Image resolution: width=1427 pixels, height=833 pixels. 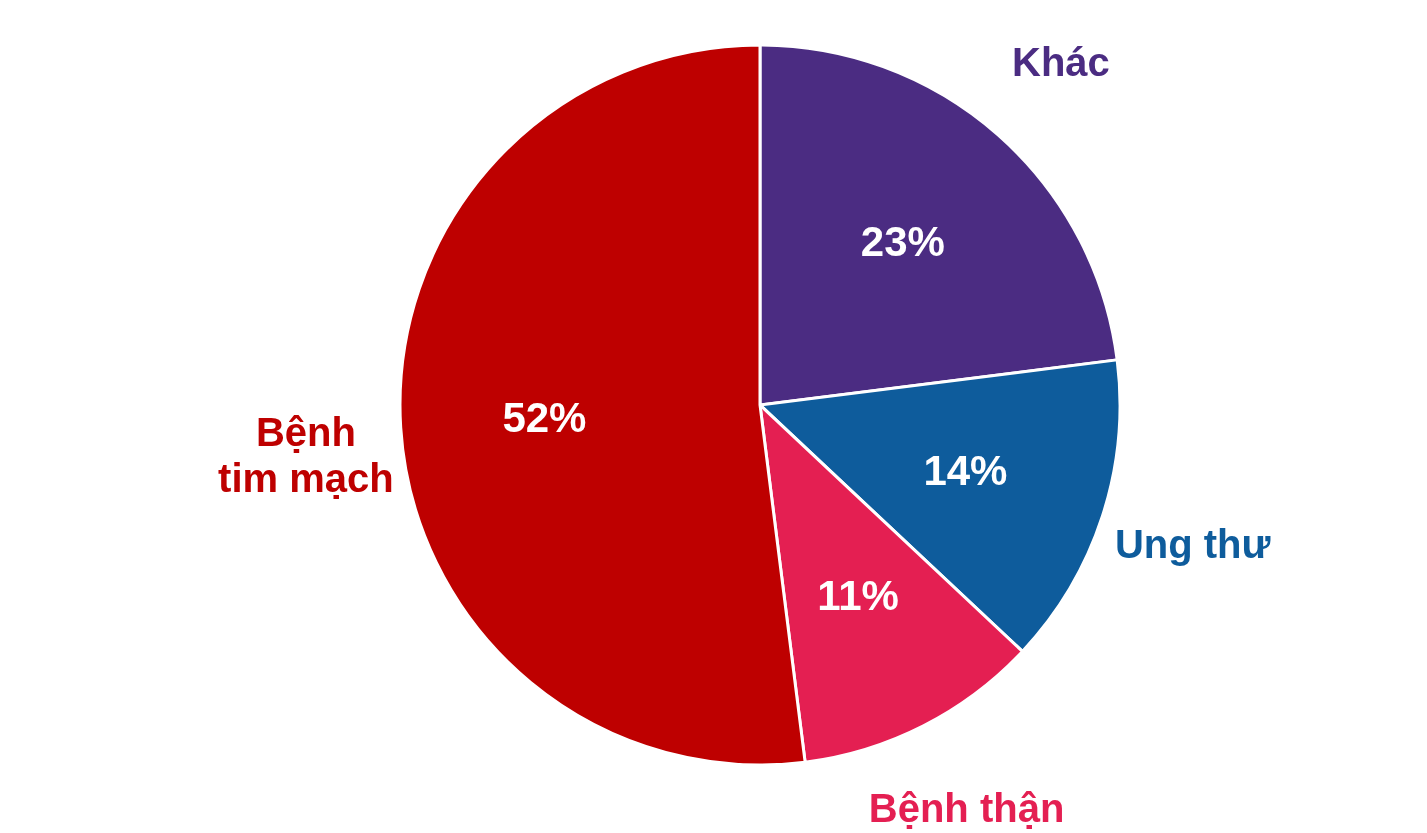 What do you see at coordinates (966, 808) in the screenshot?
I see `slice-label: Bệnh thận` at bounding box center [966, 808].